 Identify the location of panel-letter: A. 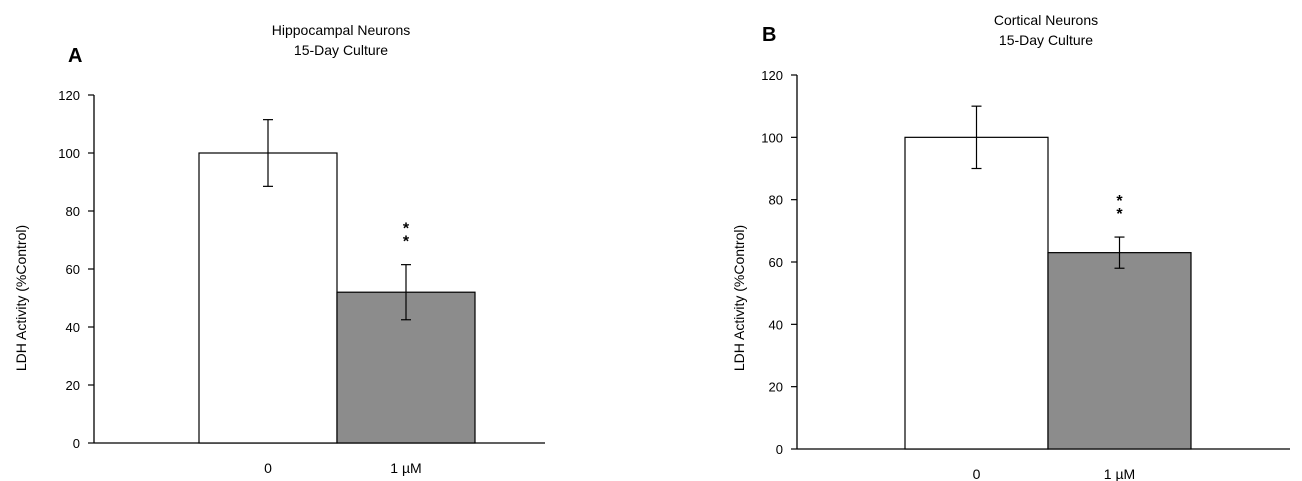
(75, 56).